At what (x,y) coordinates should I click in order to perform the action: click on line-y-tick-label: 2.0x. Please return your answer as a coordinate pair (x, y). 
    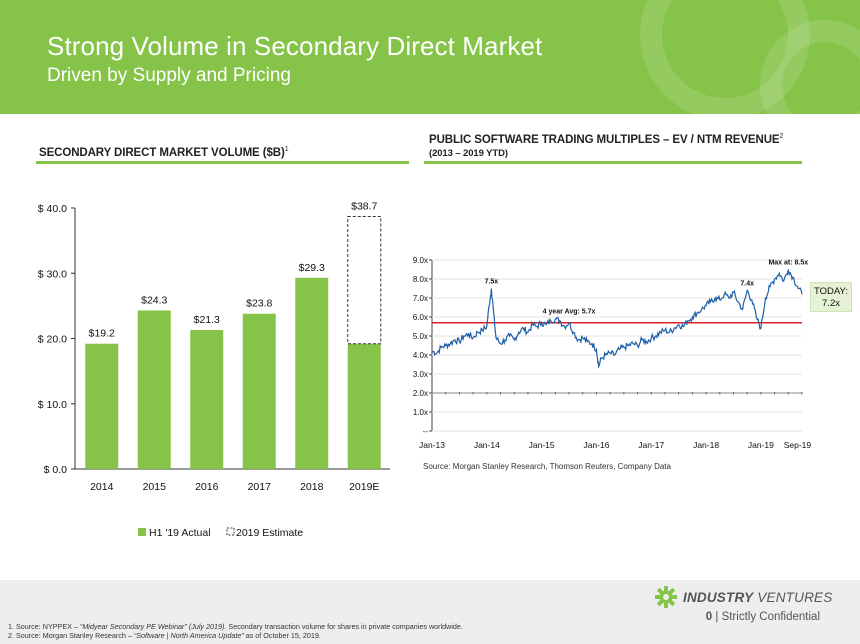
    Looking at the image, I should click on (420, 393).